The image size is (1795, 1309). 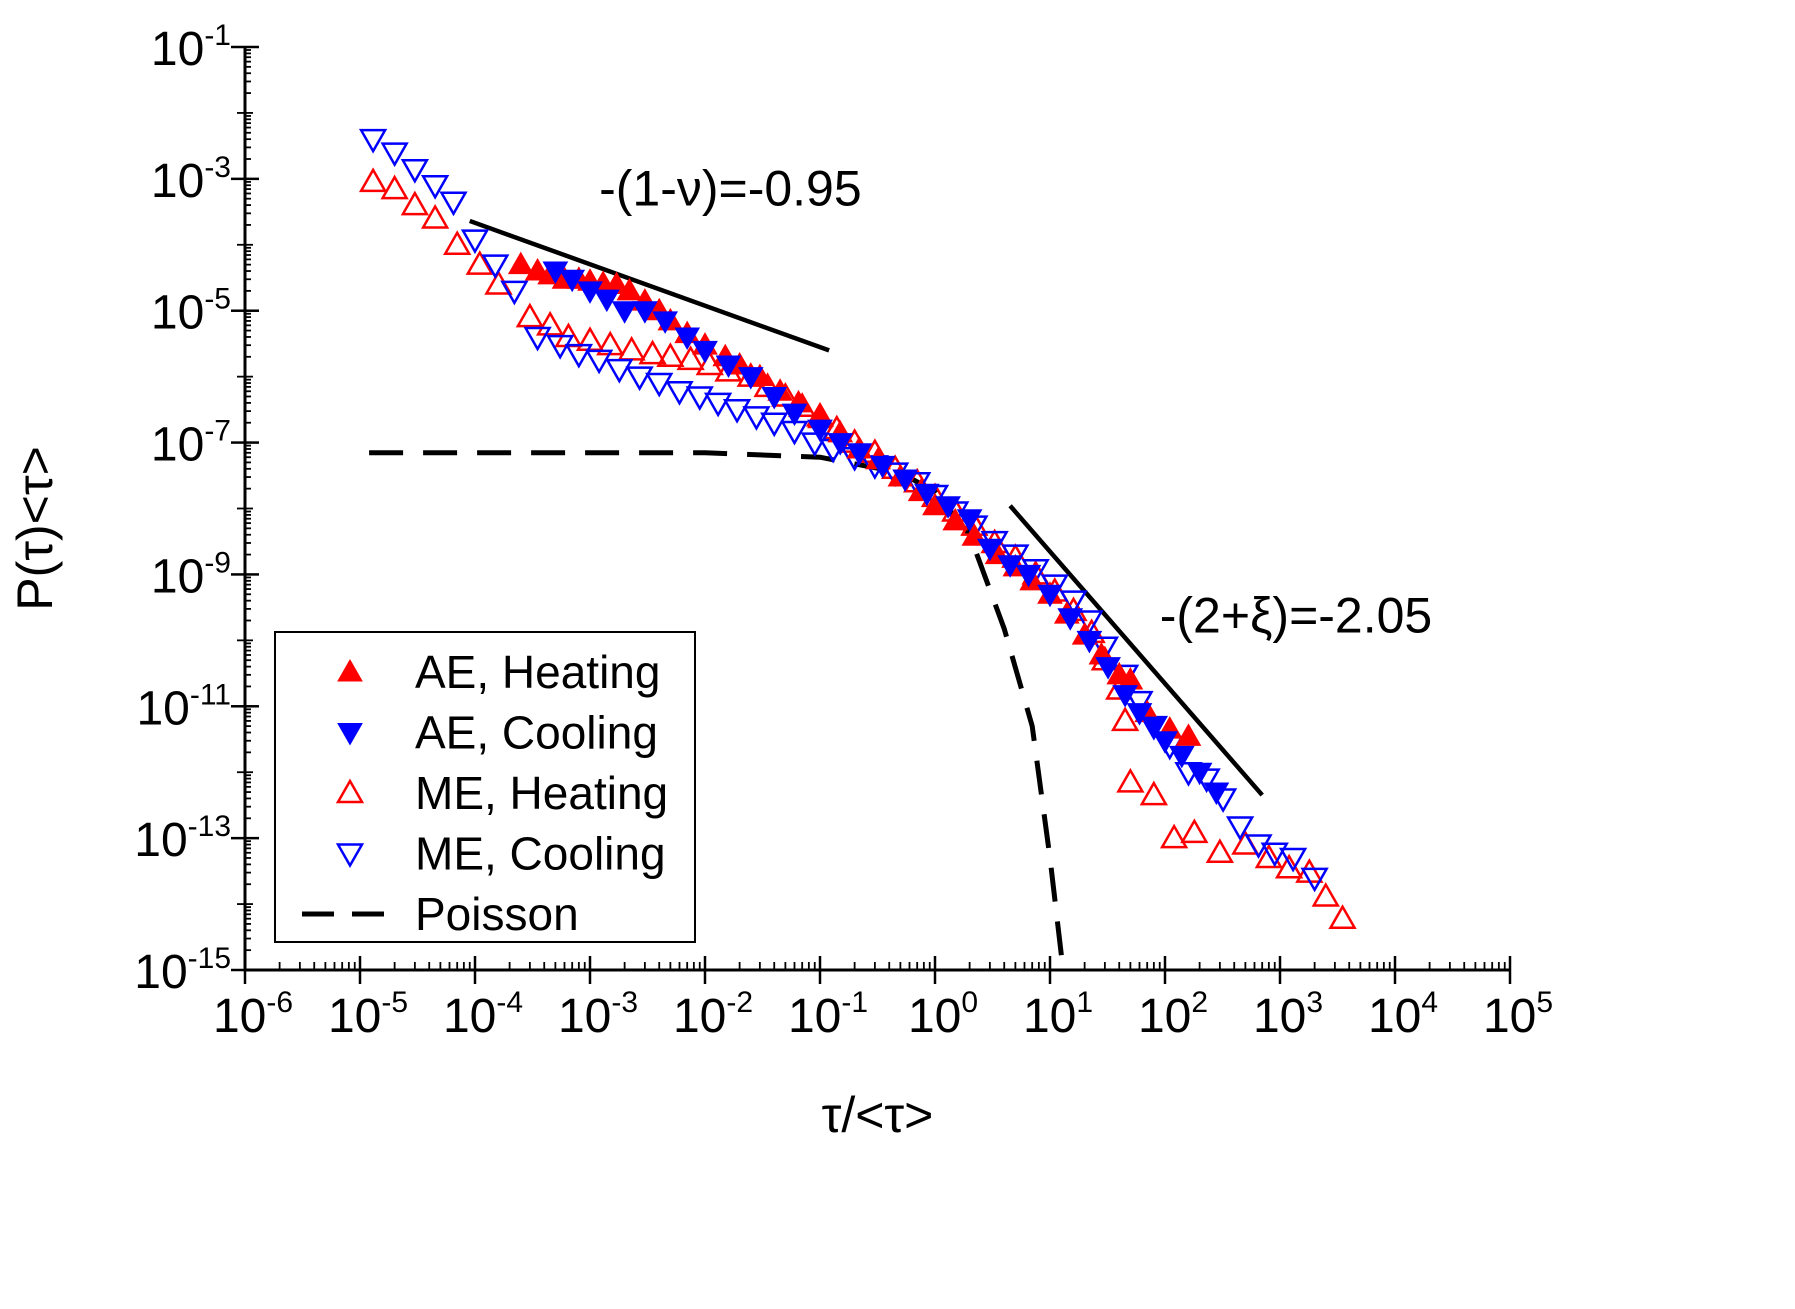 I want to click on x-tick-label: 10¹, so click(x=1058, y=1014).